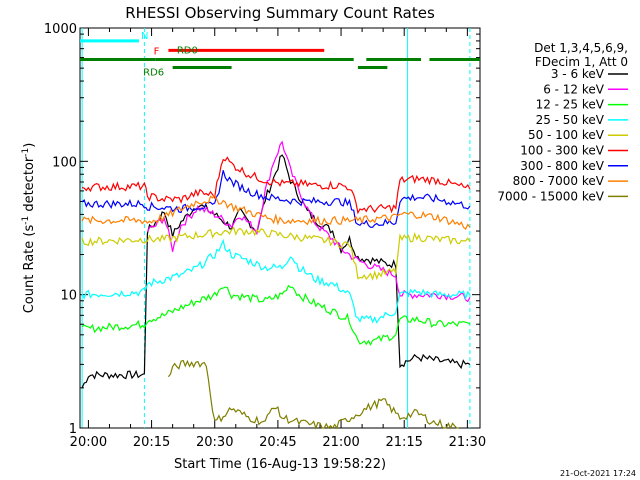  I want to click on x-tick-label: 20:00, so click(88, 442).